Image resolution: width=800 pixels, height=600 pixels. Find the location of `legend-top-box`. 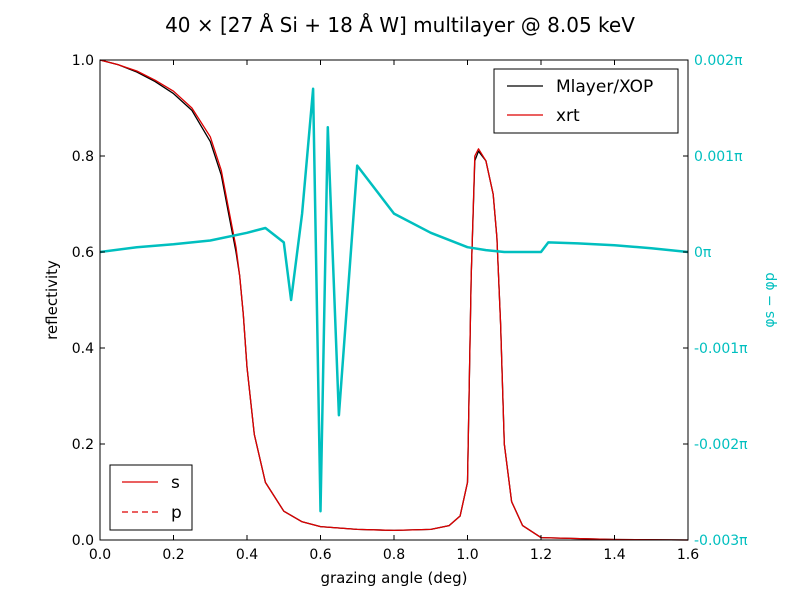

legend-top-box is located at coordinates (586, 101).